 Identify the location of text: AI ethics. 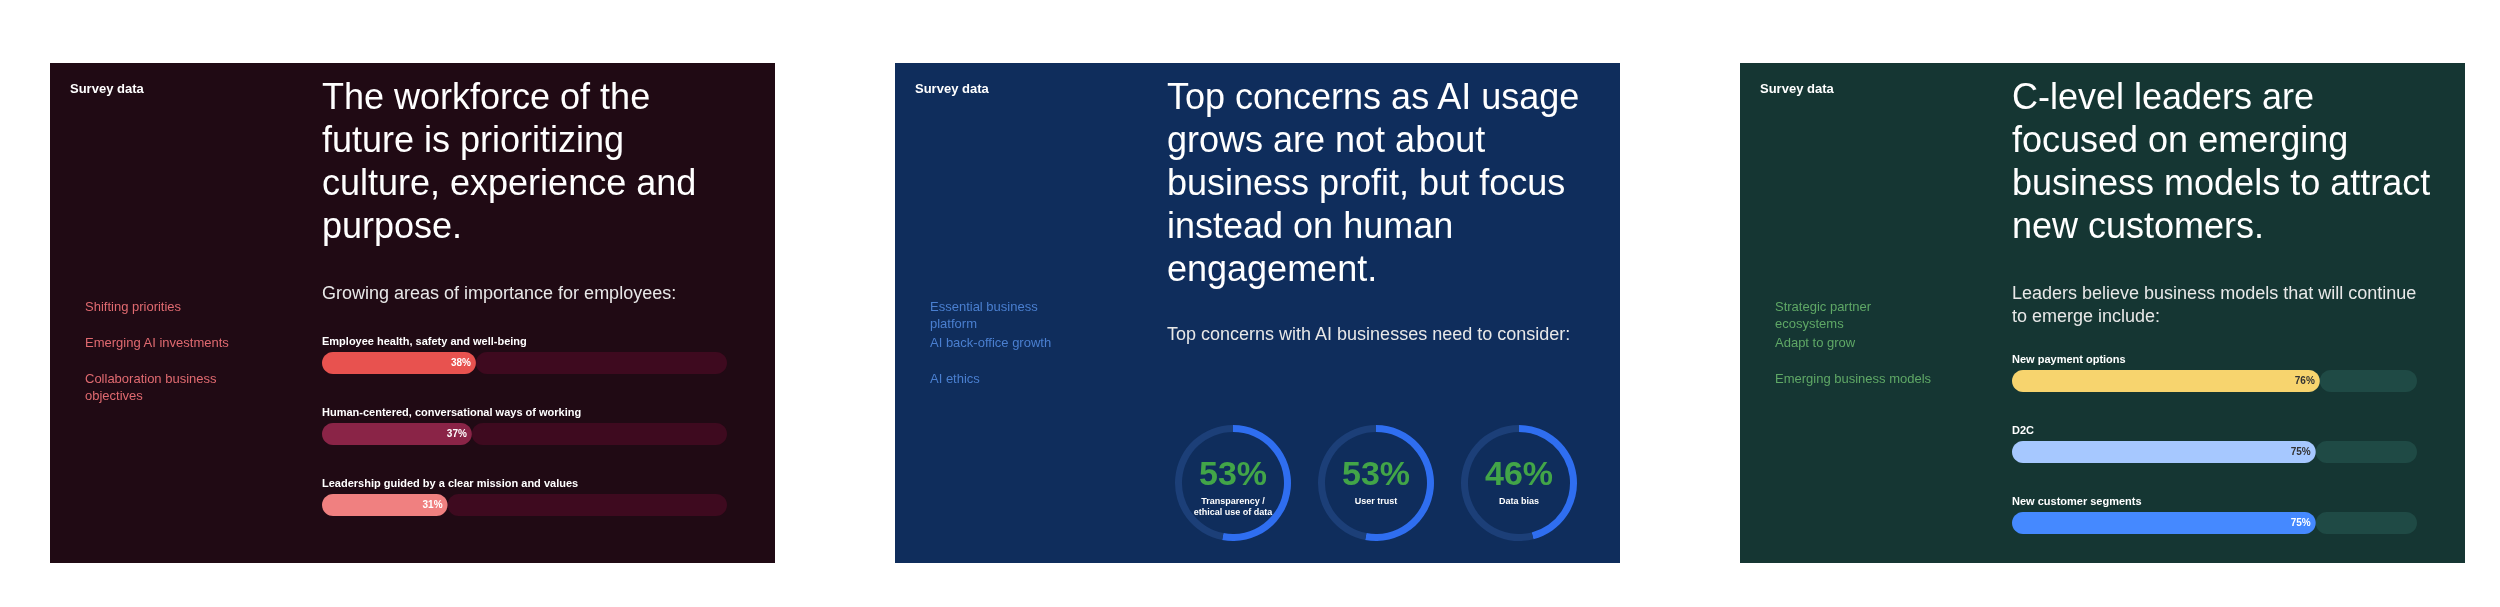
(955, 378).